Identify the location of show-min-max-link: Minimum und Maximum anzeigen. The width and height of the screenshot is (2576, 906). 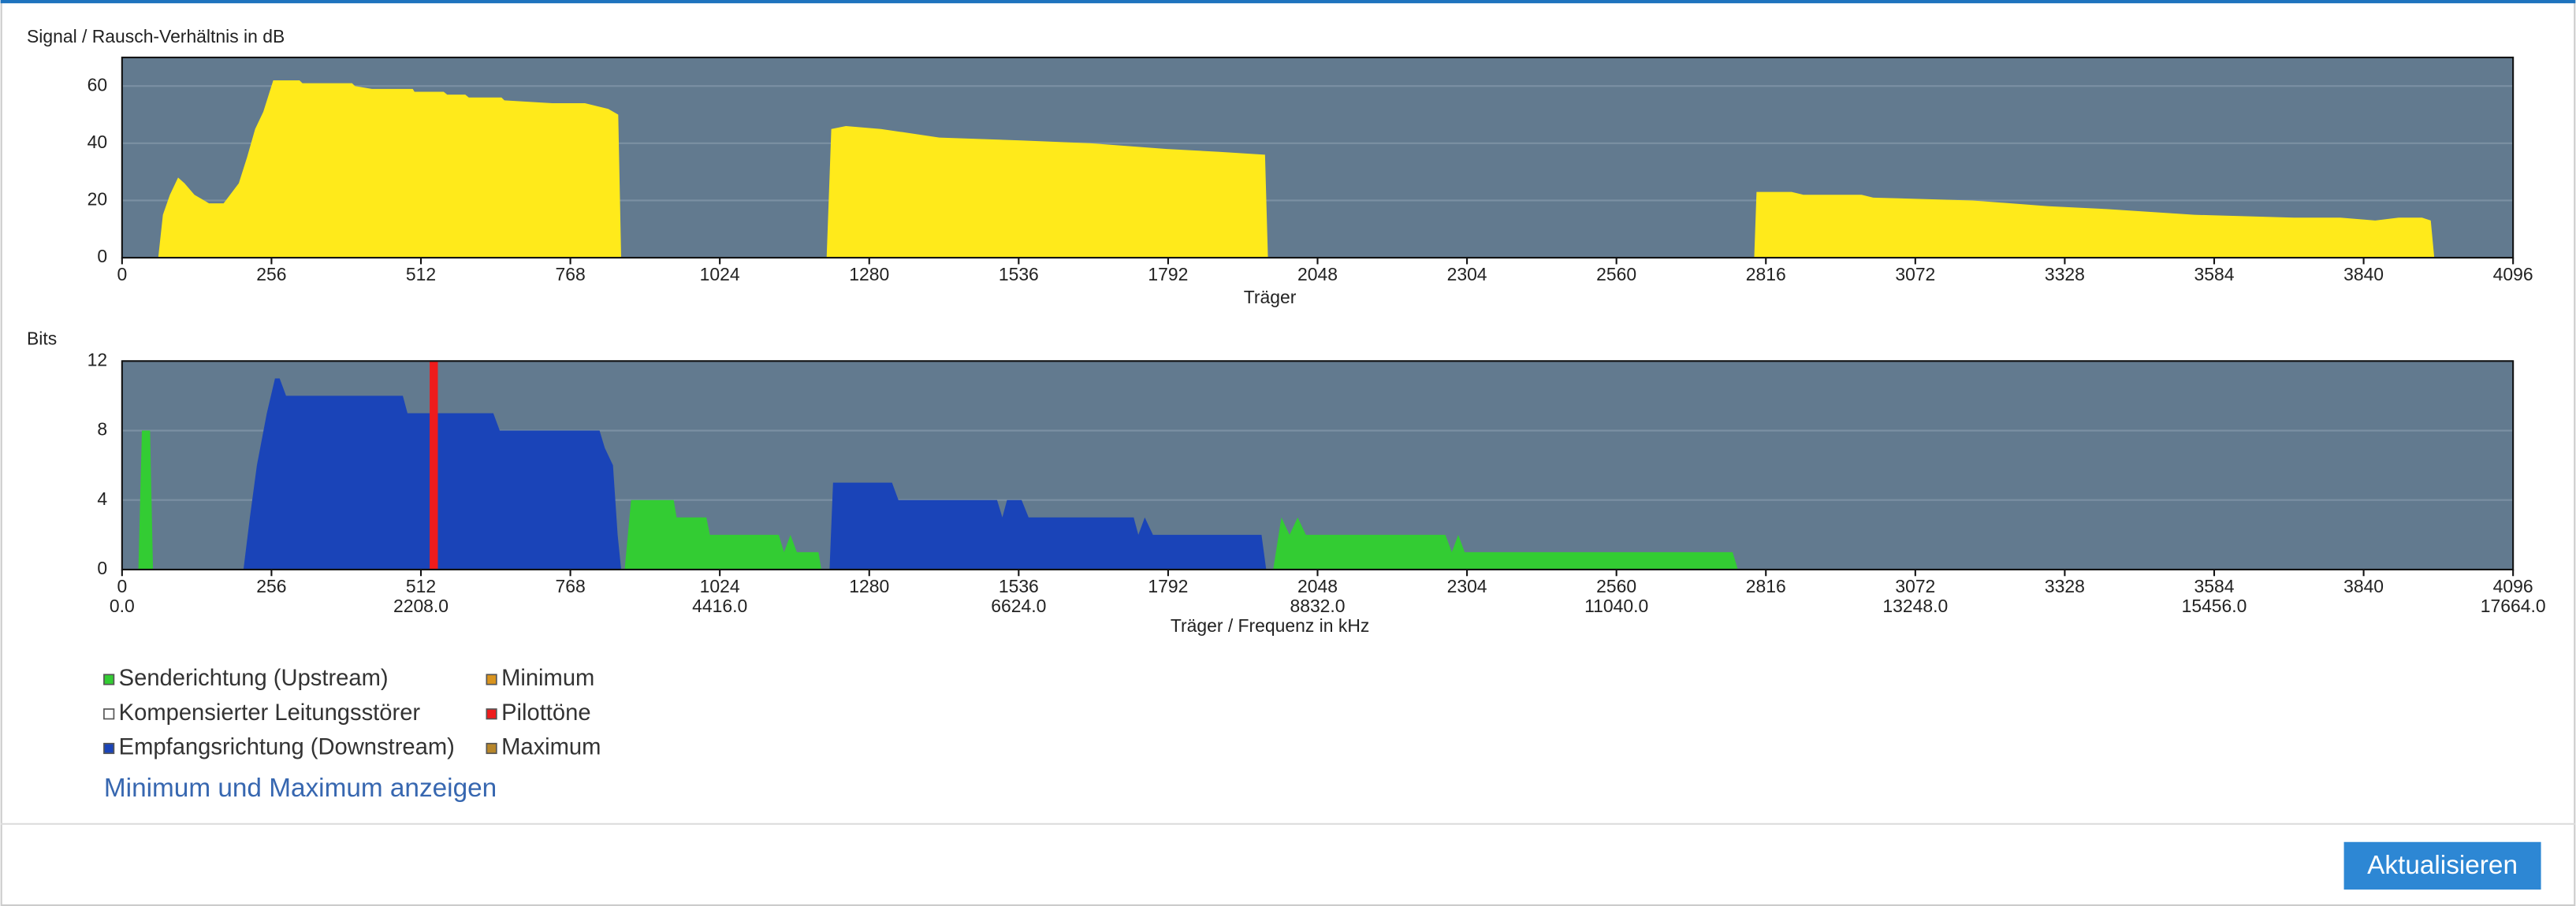
(300, 789).